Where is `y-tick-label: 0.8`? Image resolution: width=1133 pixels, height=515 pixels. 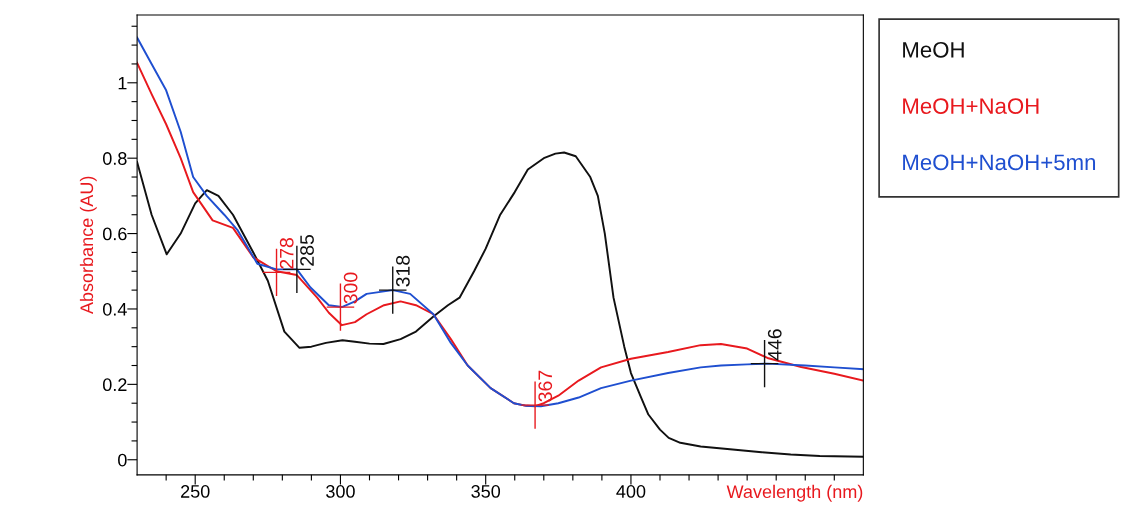
y-tick-label: 0.8 is located at coordinates (114, 158).